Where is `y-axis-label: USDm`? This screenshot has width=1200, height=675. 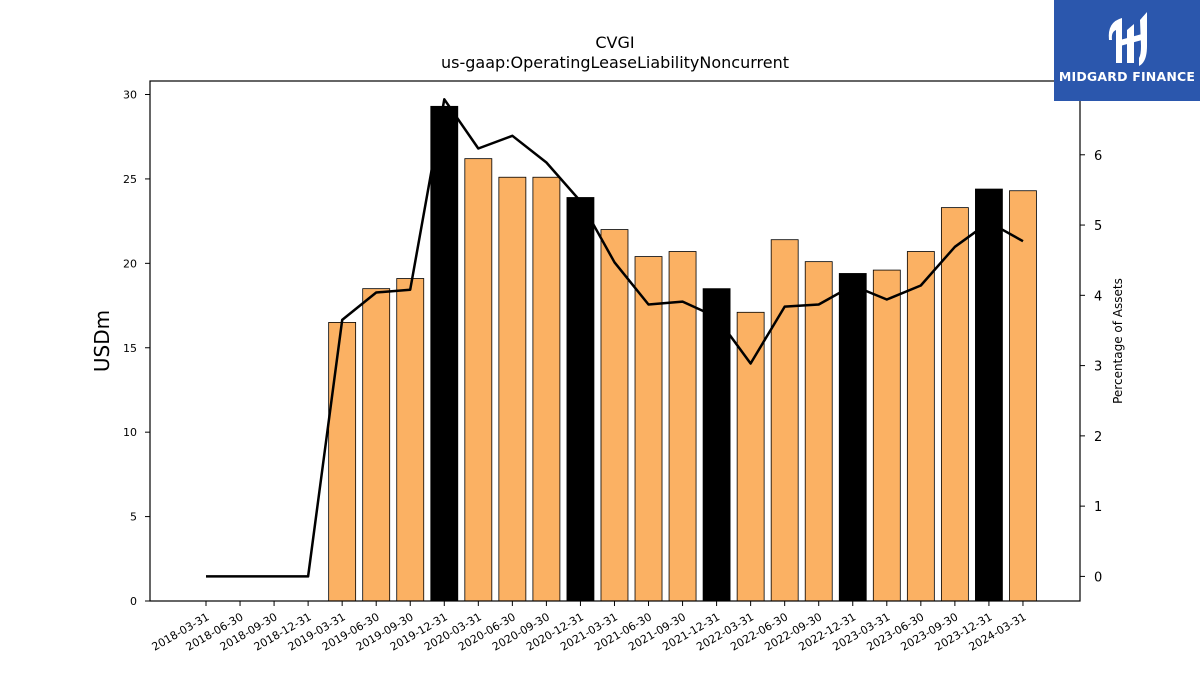
y-axis-label: USDm is located at coordinates (102, 341).